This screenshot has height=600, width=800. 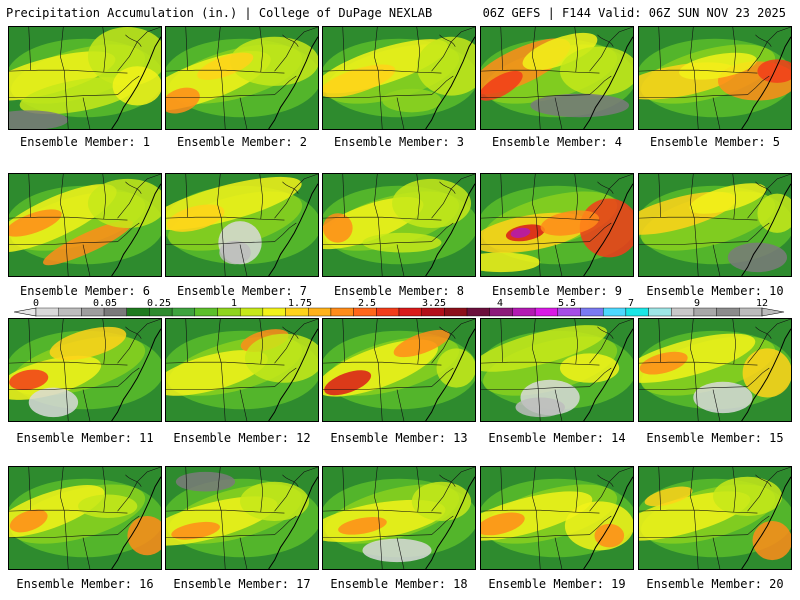 I want to click on ensemble-member-label: Ensemble Member: 6, so click(x=85, y=291).